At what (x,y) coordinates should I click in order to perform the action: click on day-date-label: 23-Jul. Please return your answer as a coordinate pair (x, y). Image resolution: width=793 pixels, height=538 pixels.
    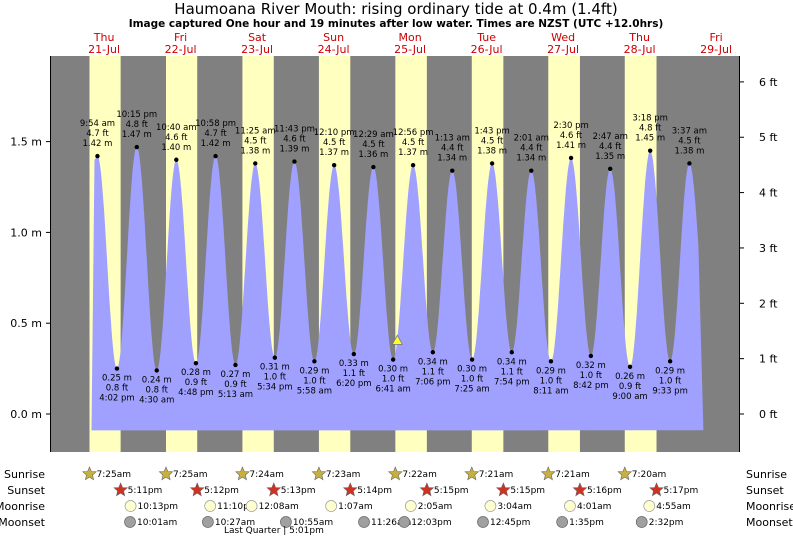
    Looking at the image, I should click on (257, 49).